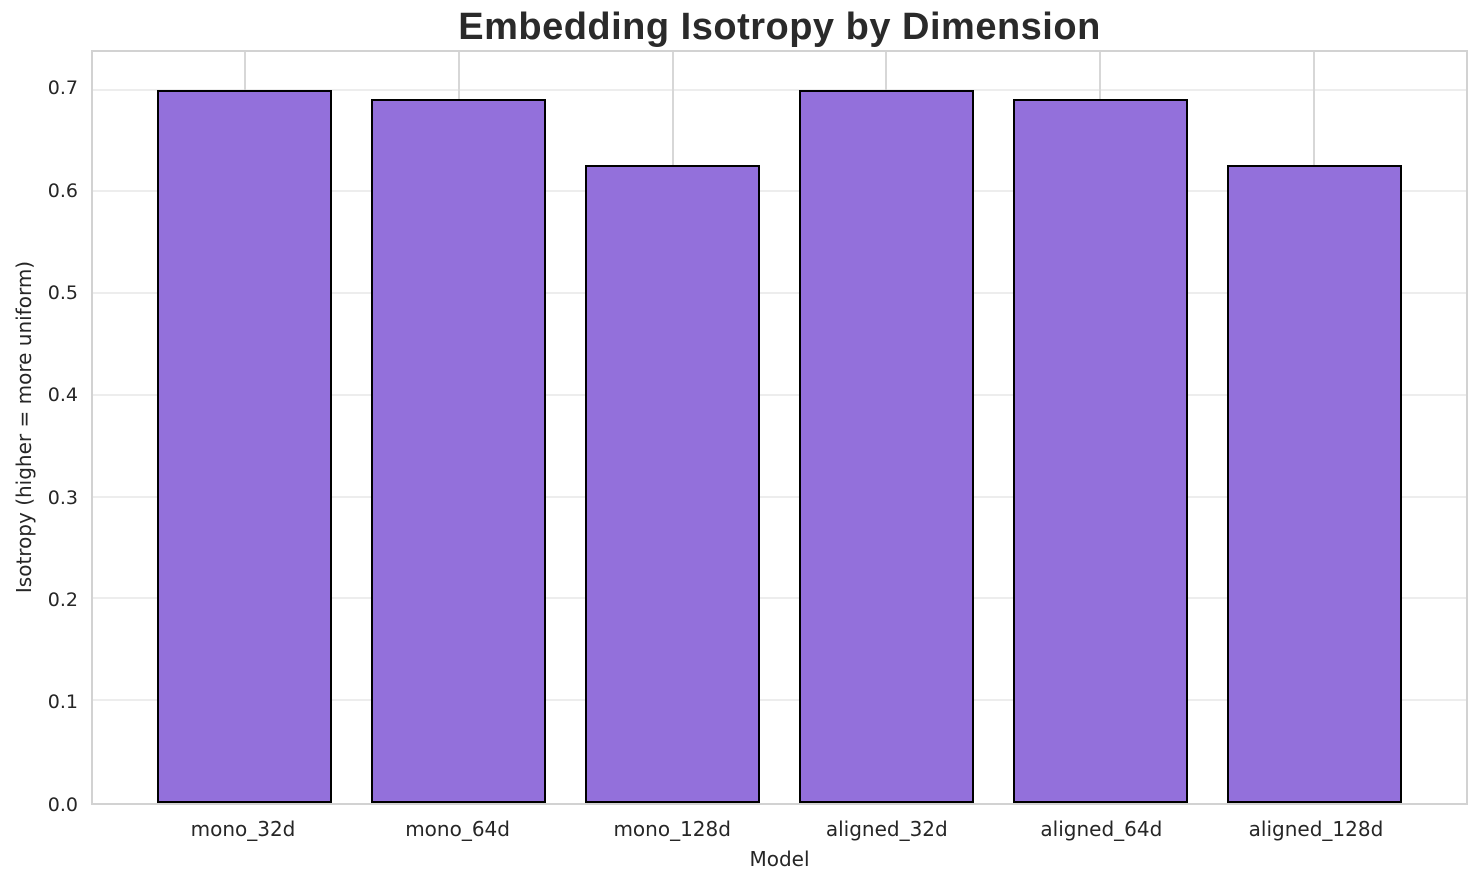 Image resolution: width=1484 pixels, height=885 pixels. Describe the element at coordinates (62, 395) in the screenshot. I see `y-tick-label: 0.4` at that location.